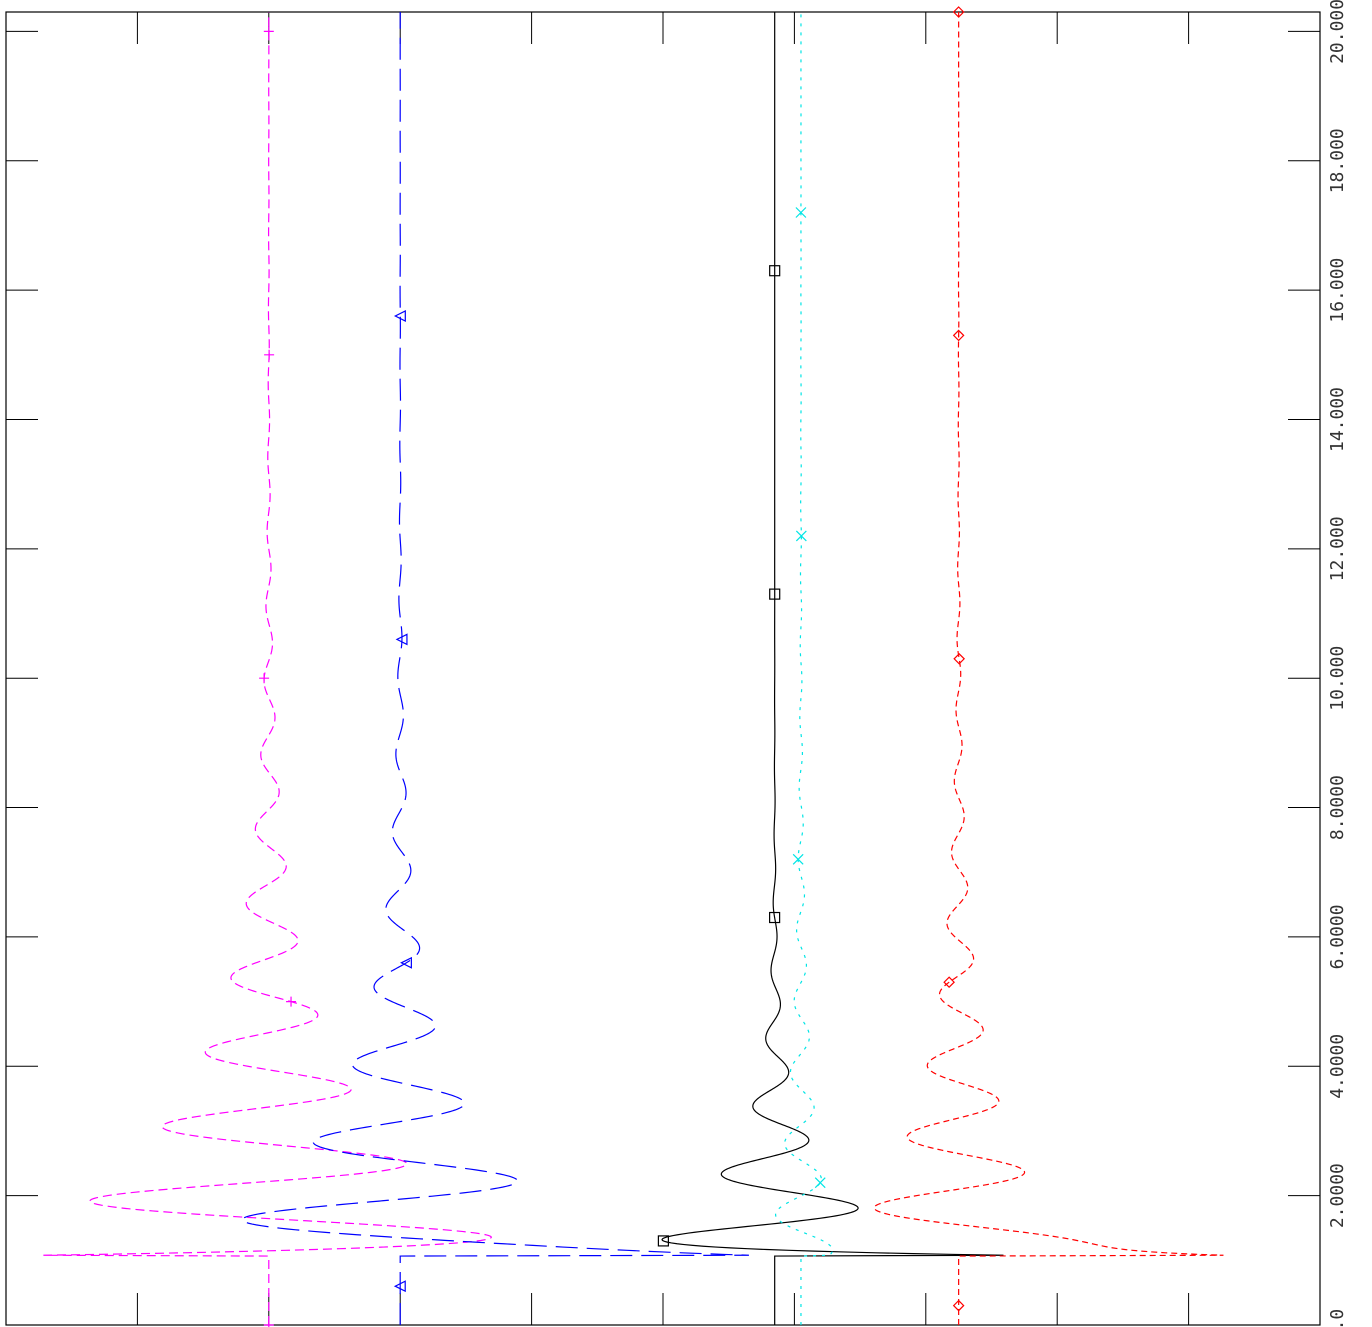 The width and height of the screenshot is (1372, 1327). I want to click on y-tick-label: 16.000, so click(1337, 290).